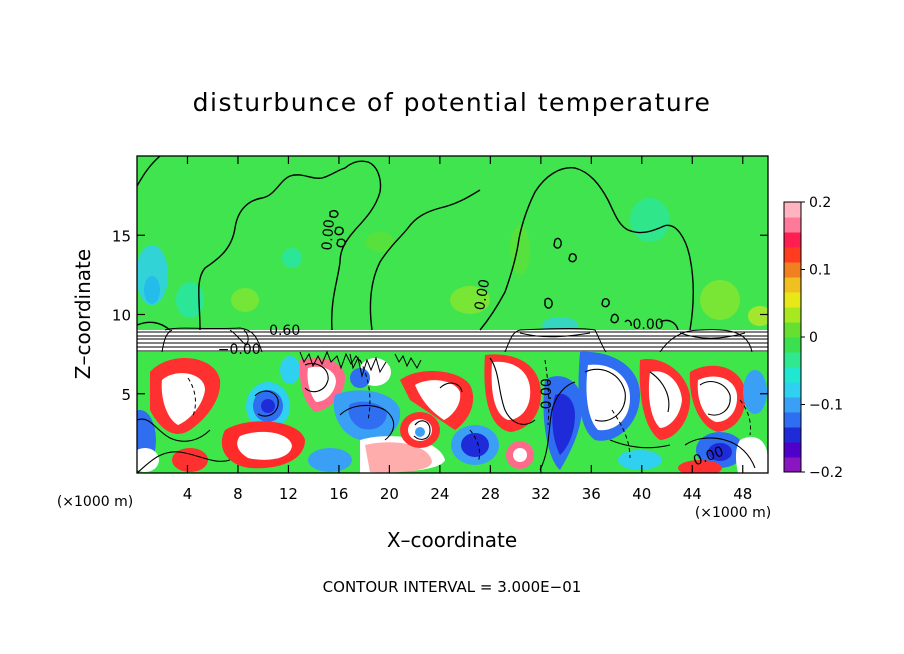  I want to click on colorbar-tick-label: 0.2, so click(820, 203).